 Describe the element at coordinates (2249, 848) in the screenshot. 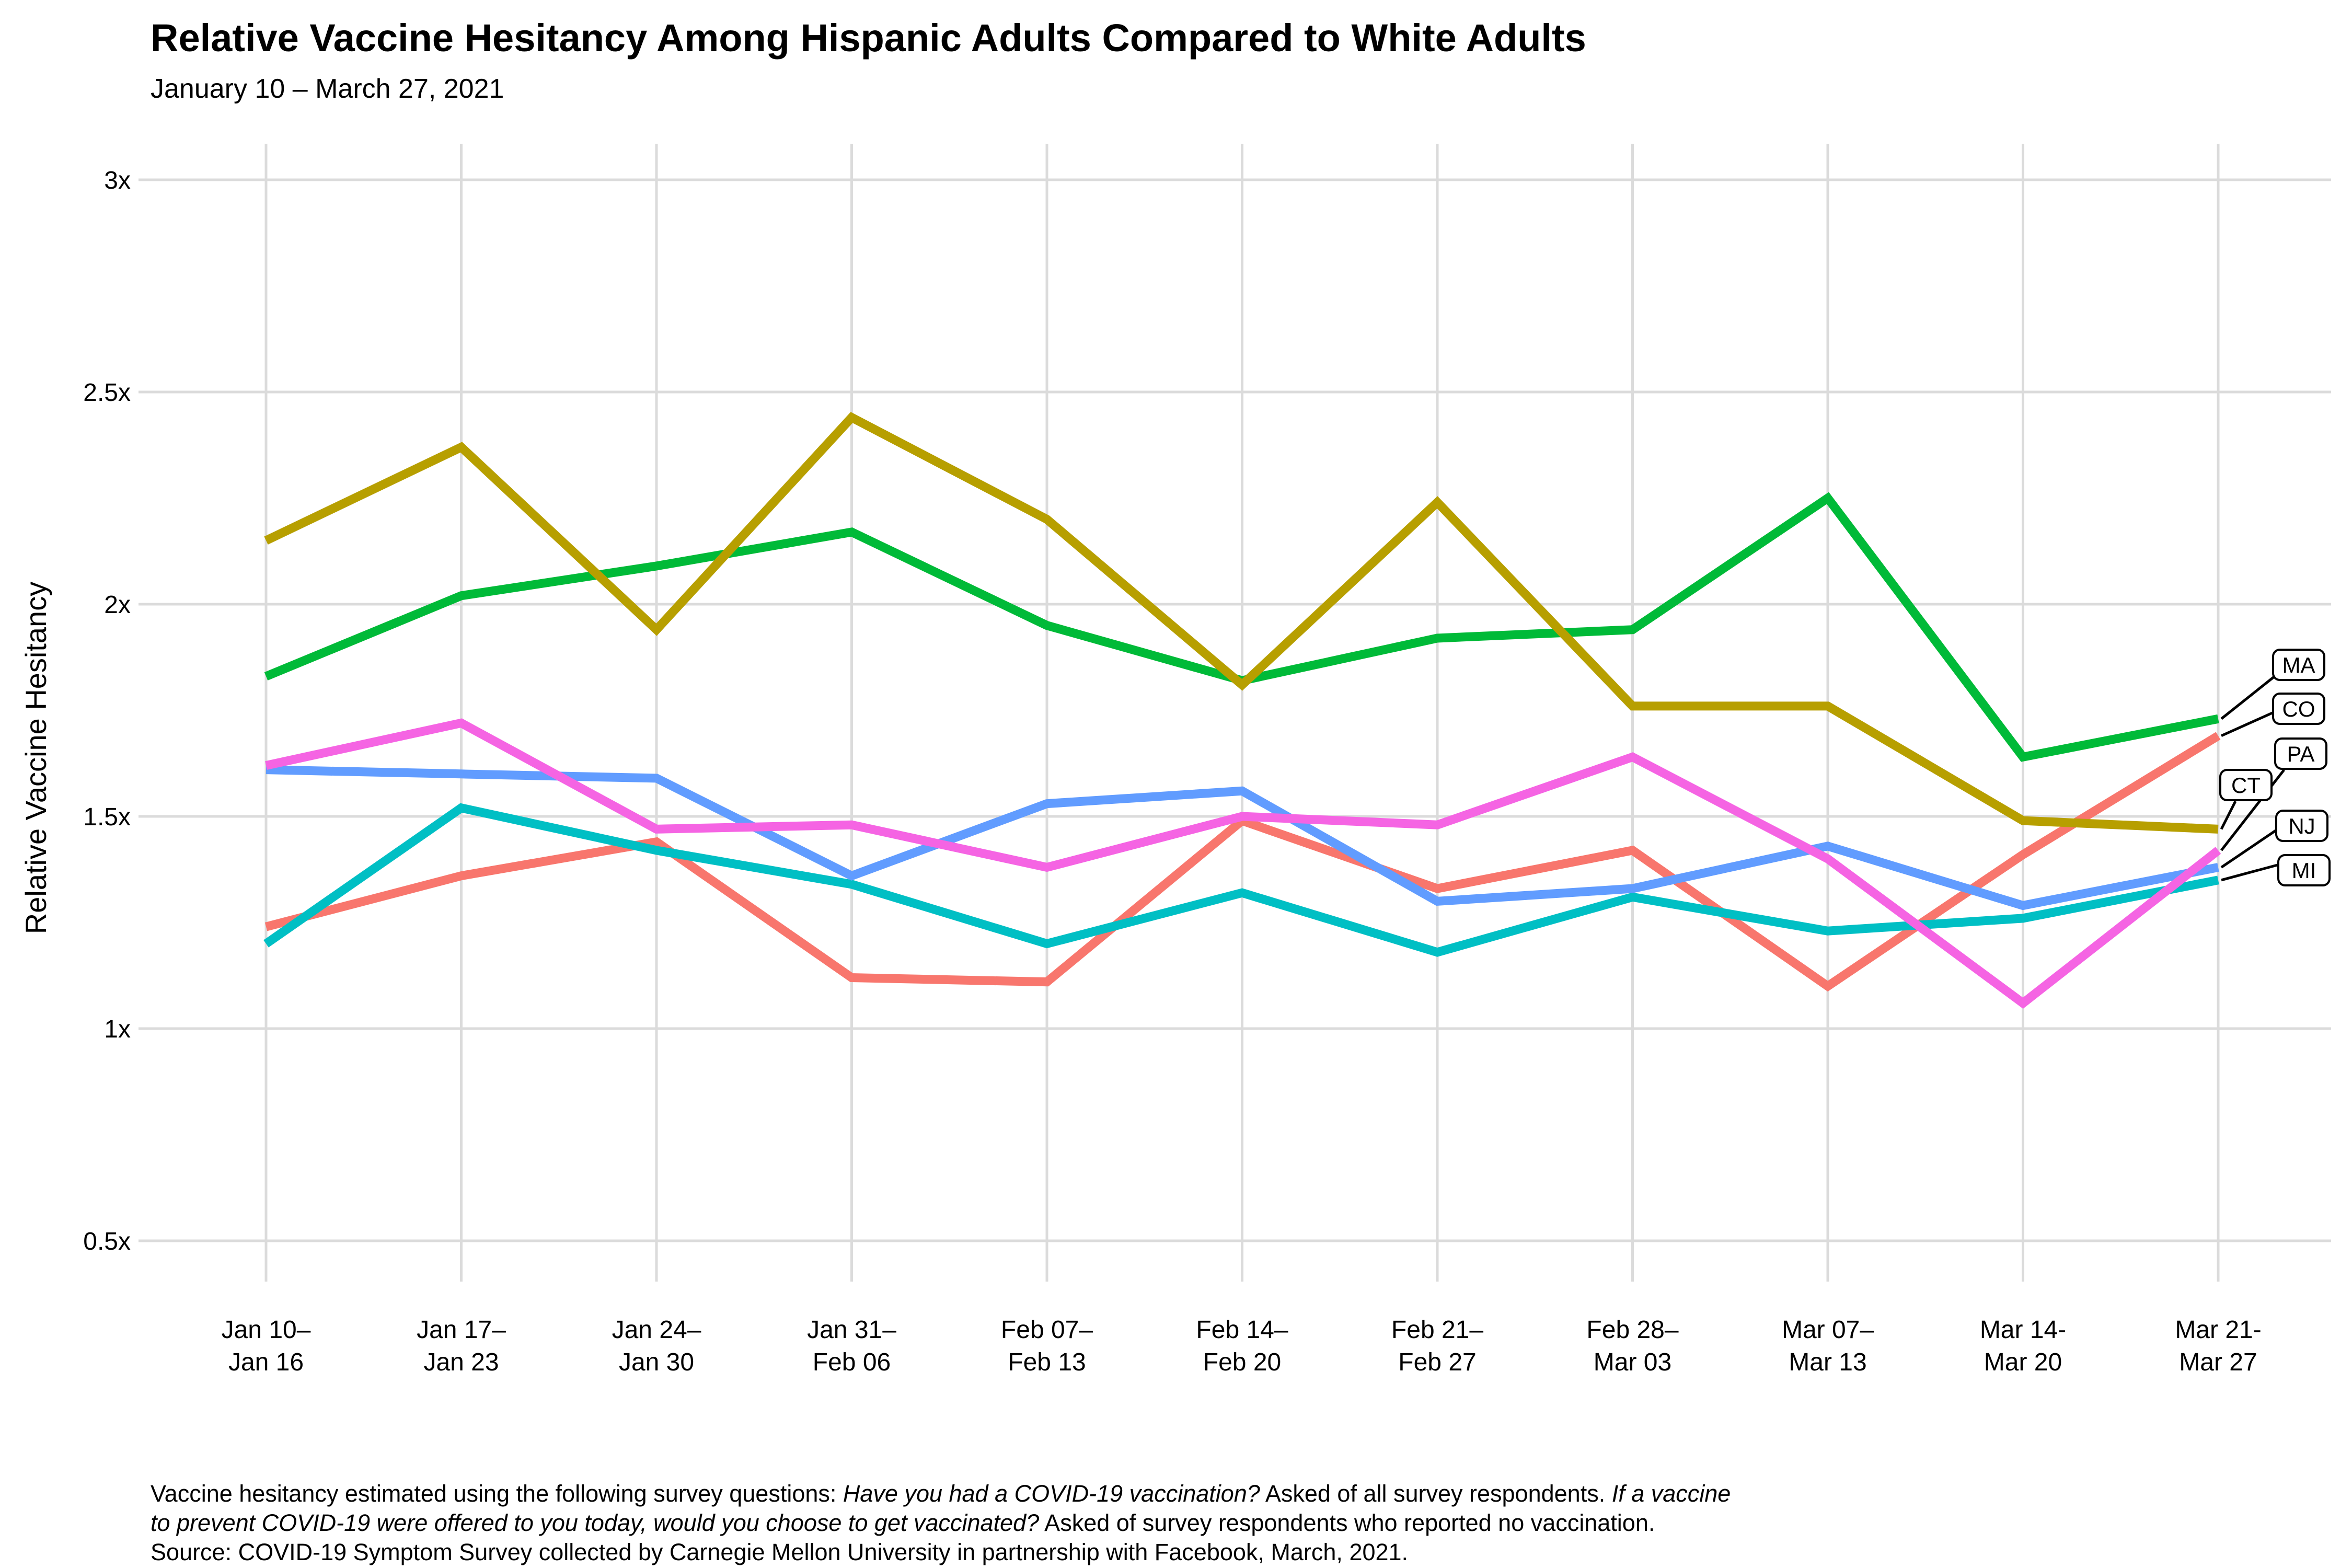

I see `leader-line-NJ` at that location.